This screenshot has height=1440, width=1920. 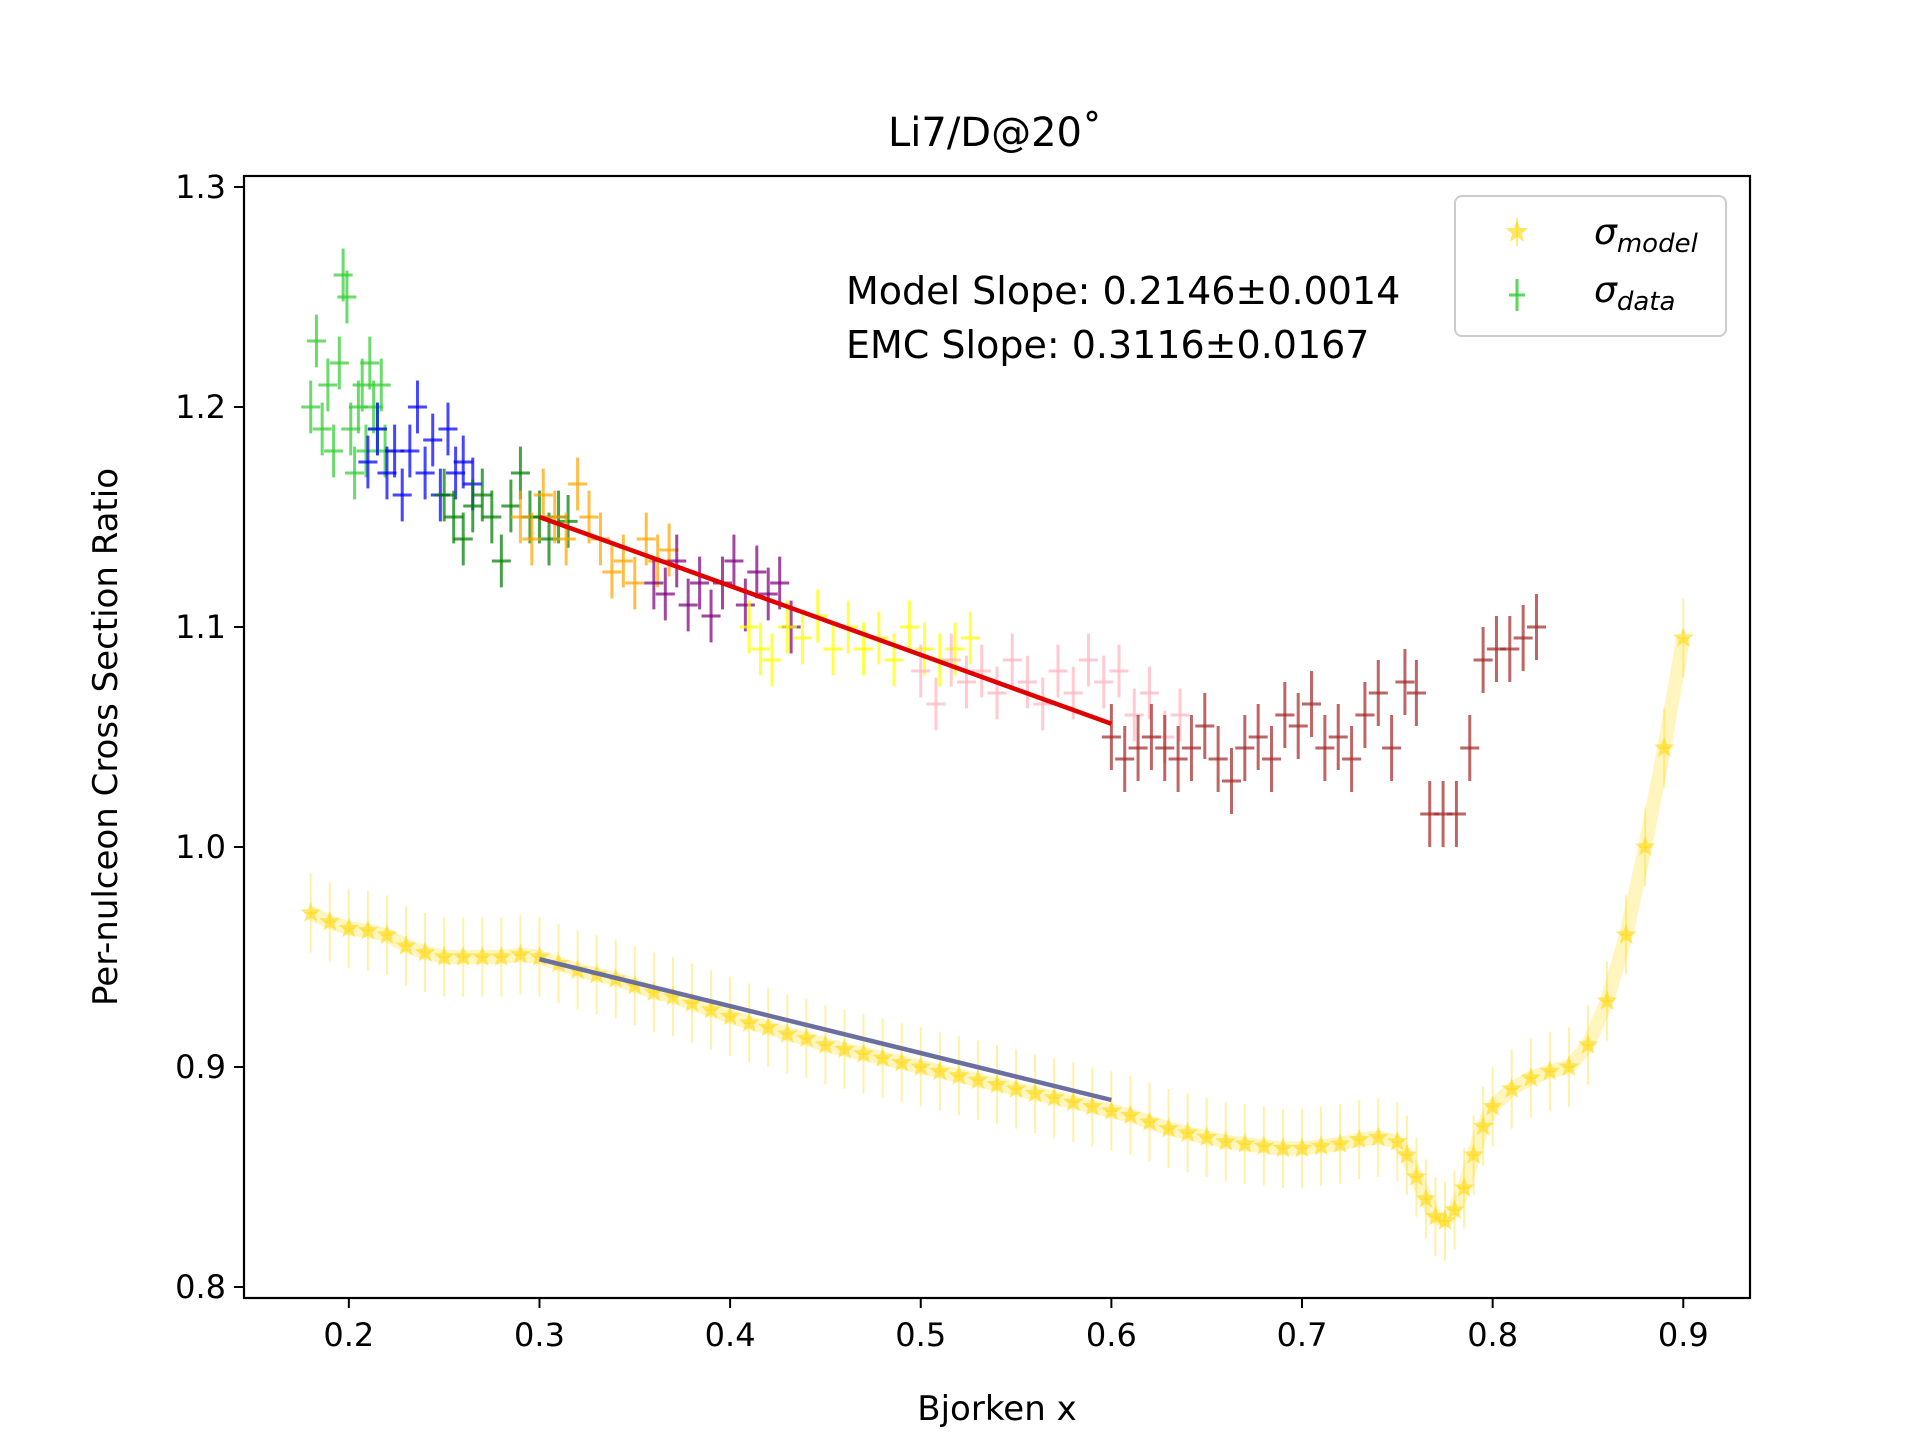 I want to click on x-tick-label: 0.2, so click(x=348, y=1335).